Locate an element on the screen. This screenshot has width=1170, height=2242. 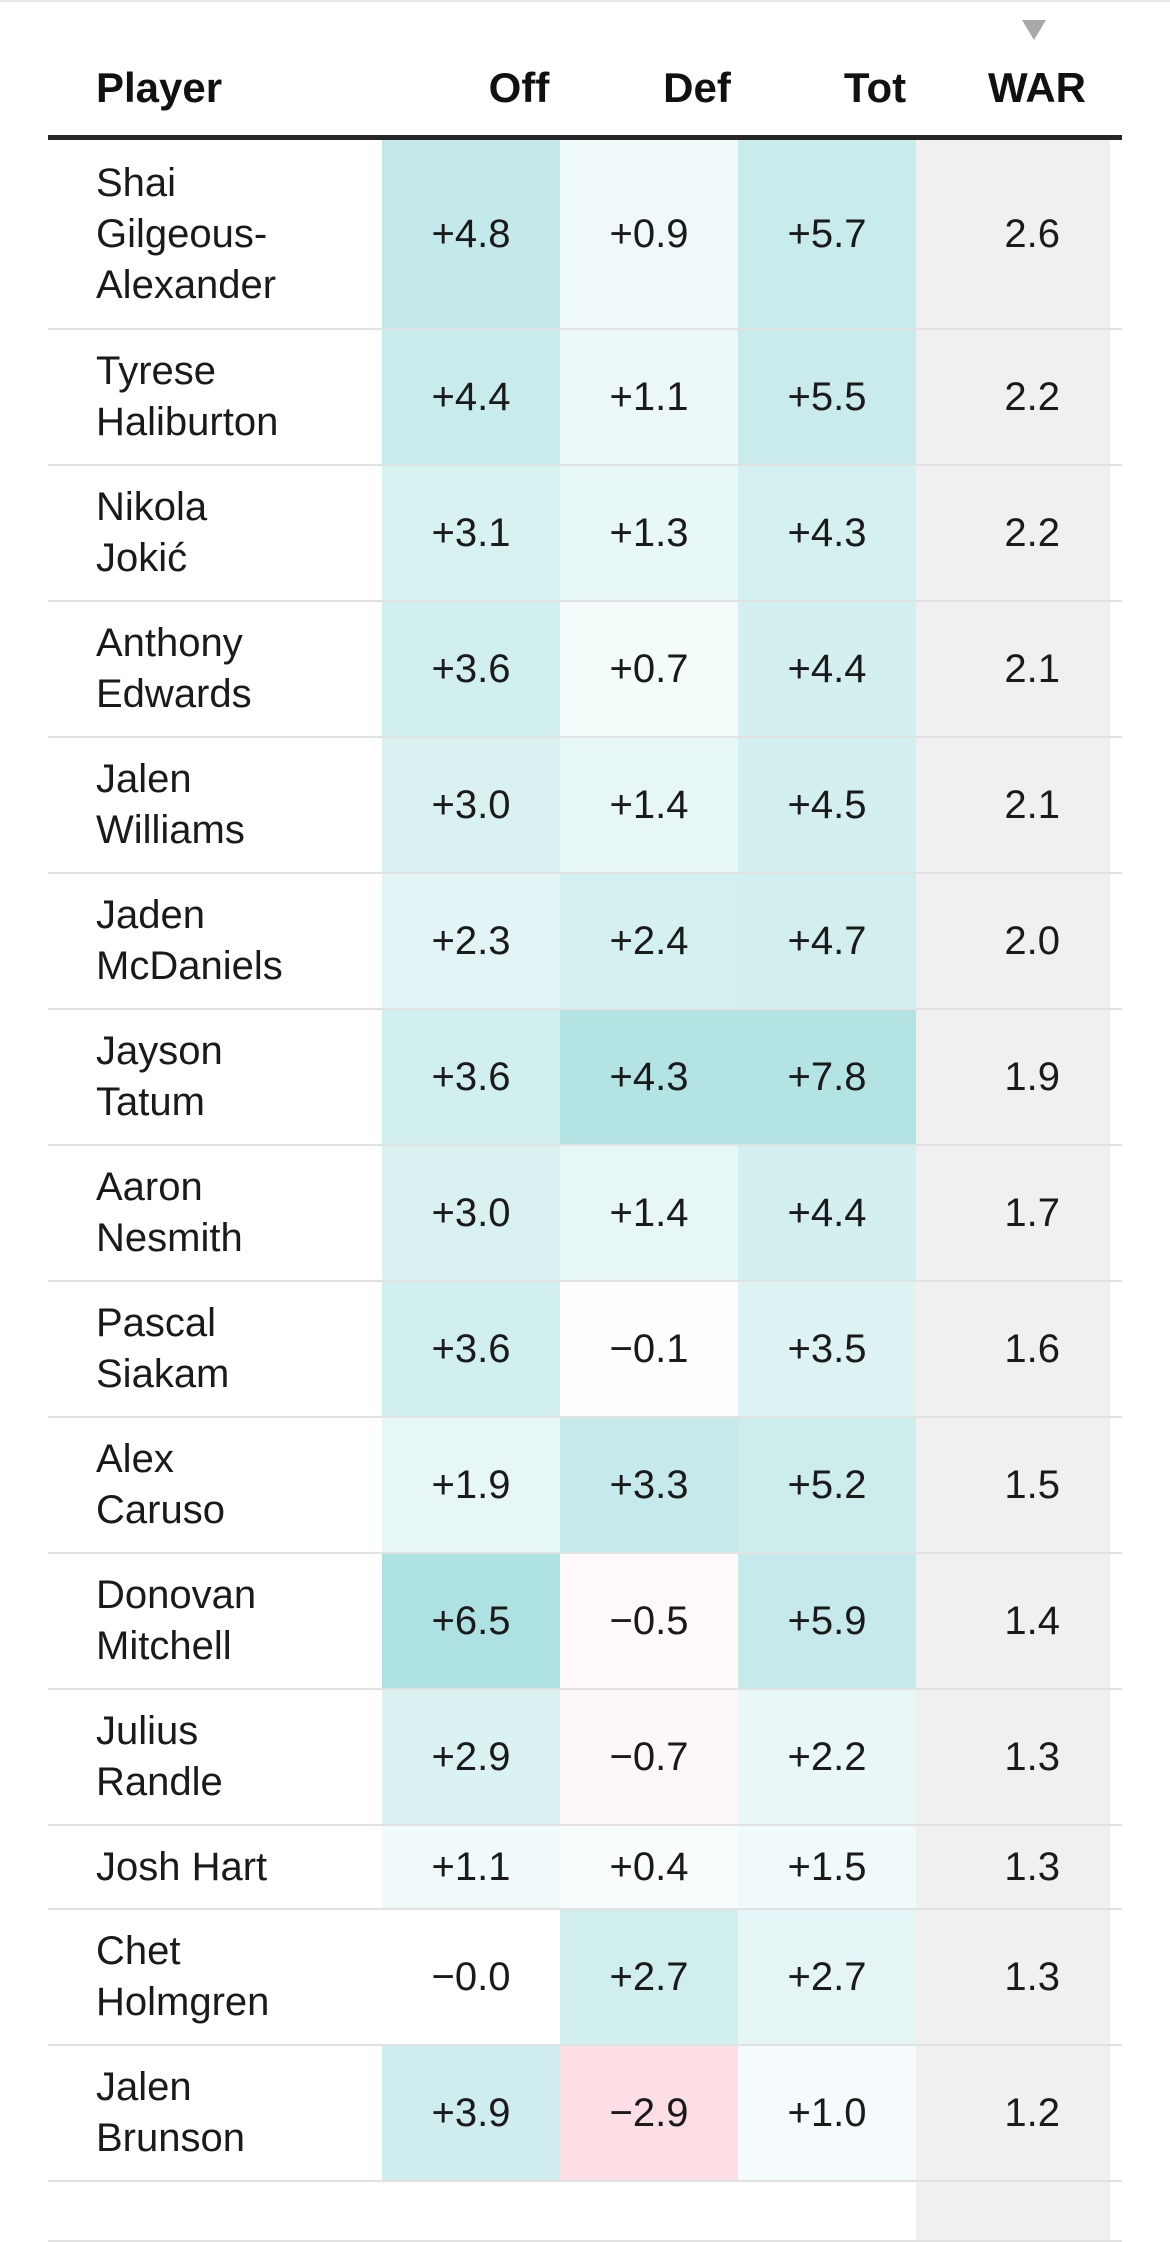
table-header: Player Off Def Tot WAR is located at coordinates (585, 70).